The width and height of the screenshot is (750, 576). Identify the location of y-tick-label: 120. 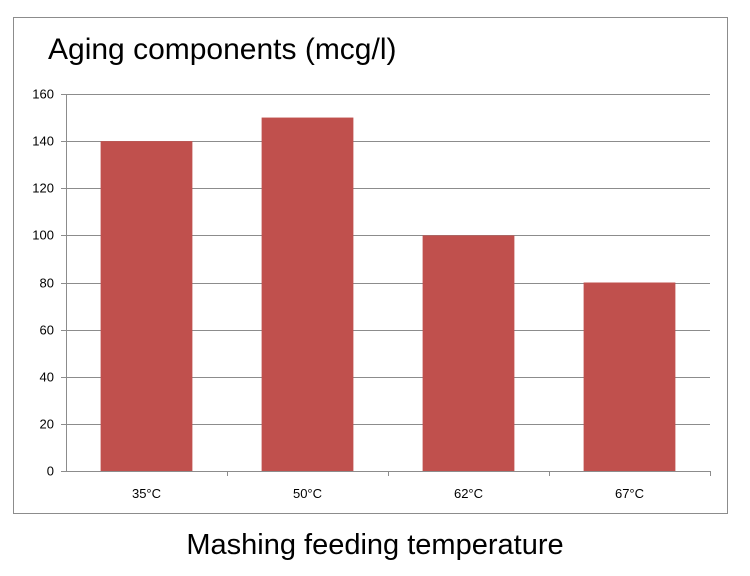
(43, 188).